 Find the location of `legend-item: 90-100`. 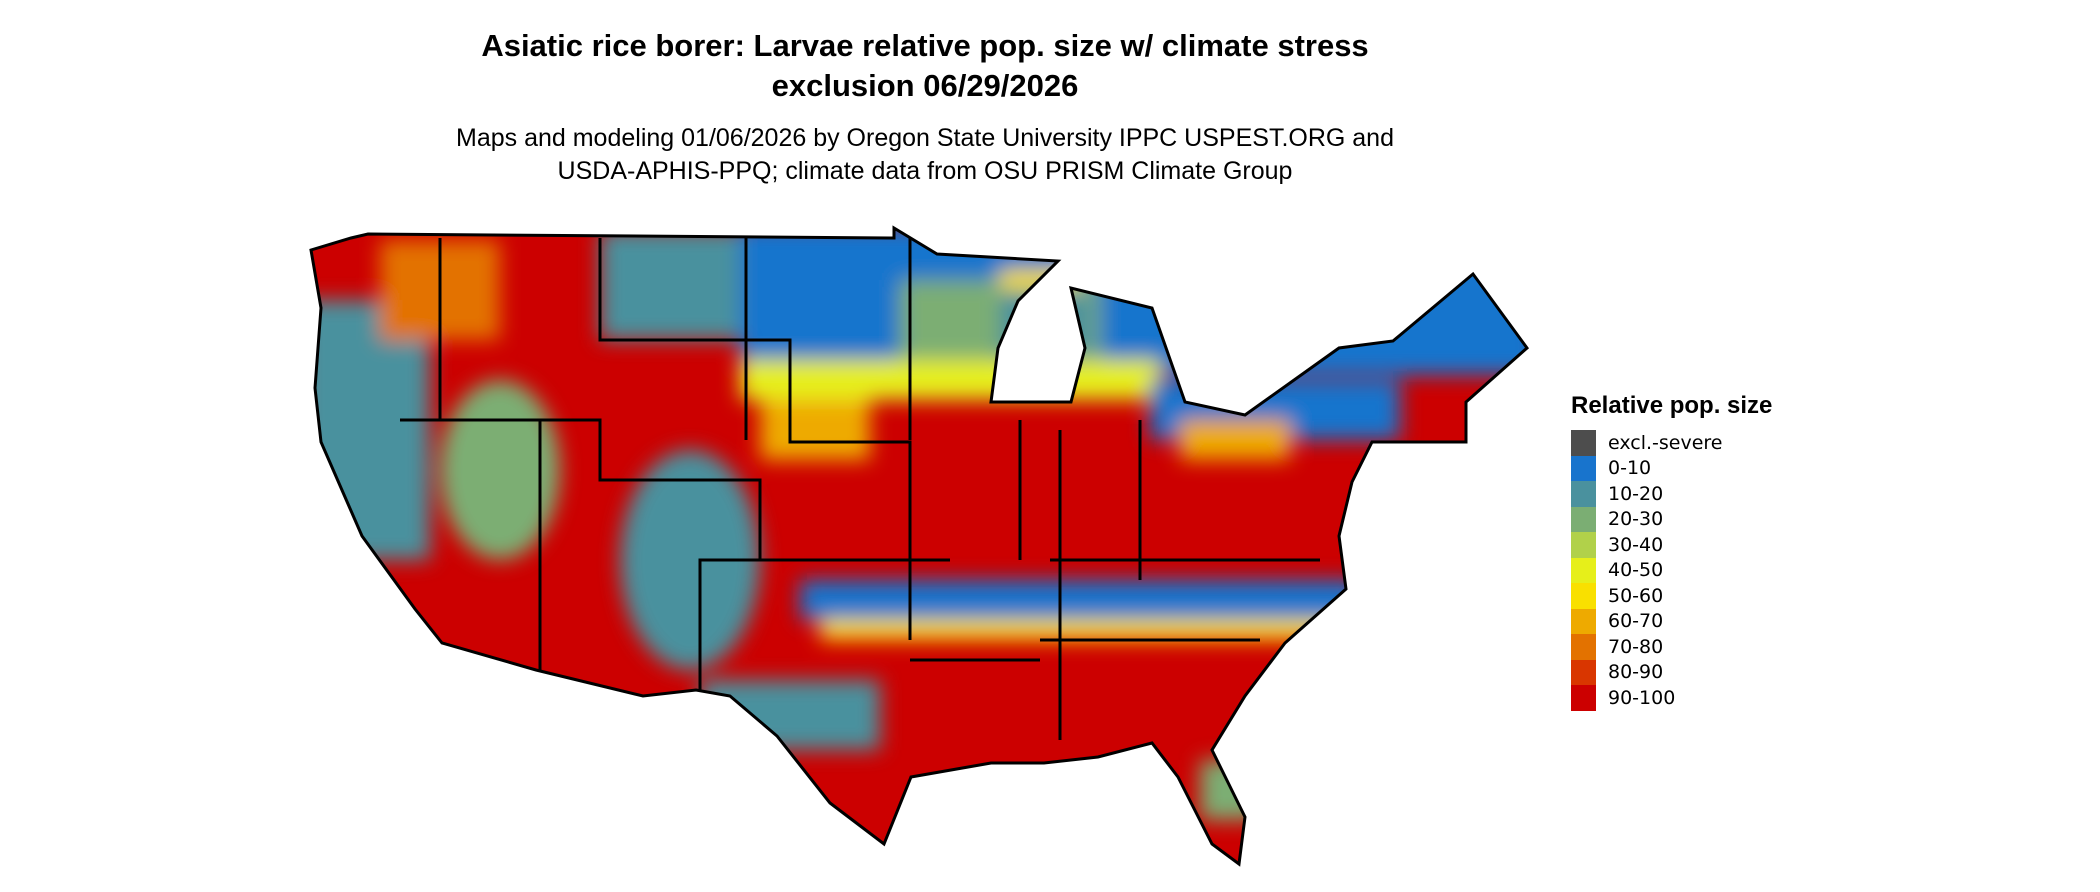

legend-item: 90-100 is located at coordinates (1671, 698).